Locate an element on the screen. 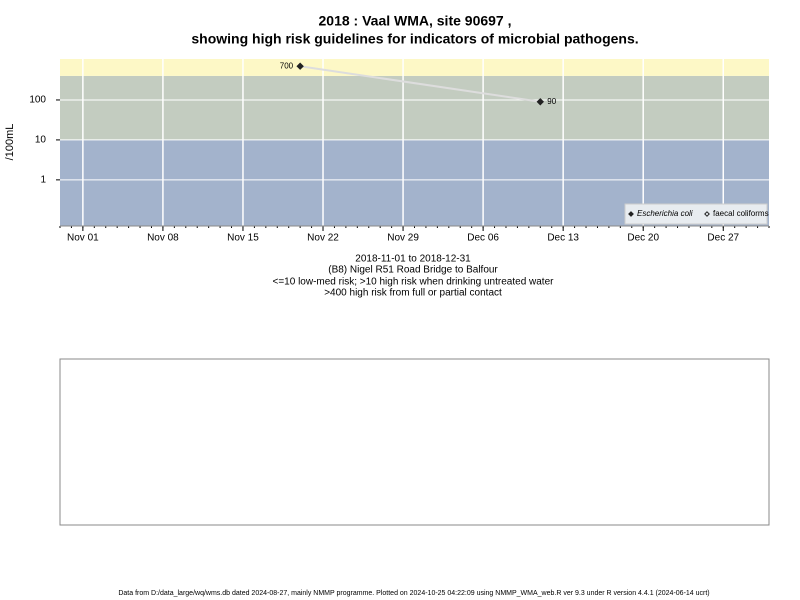 The width and height of the screenshot is (800, 600). y-tick-label: 10 is located at coordinates (41, 140).